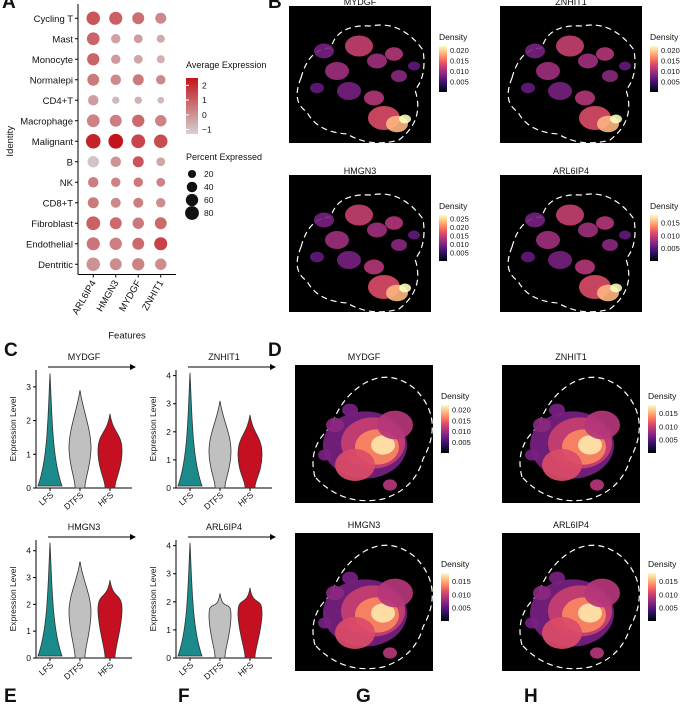 The image size is (698, 708). What do you see at coordinates (571, 171) in the screenshot?
I see `density-b-title: ARL6IP4` at bounding box center [571, 171].